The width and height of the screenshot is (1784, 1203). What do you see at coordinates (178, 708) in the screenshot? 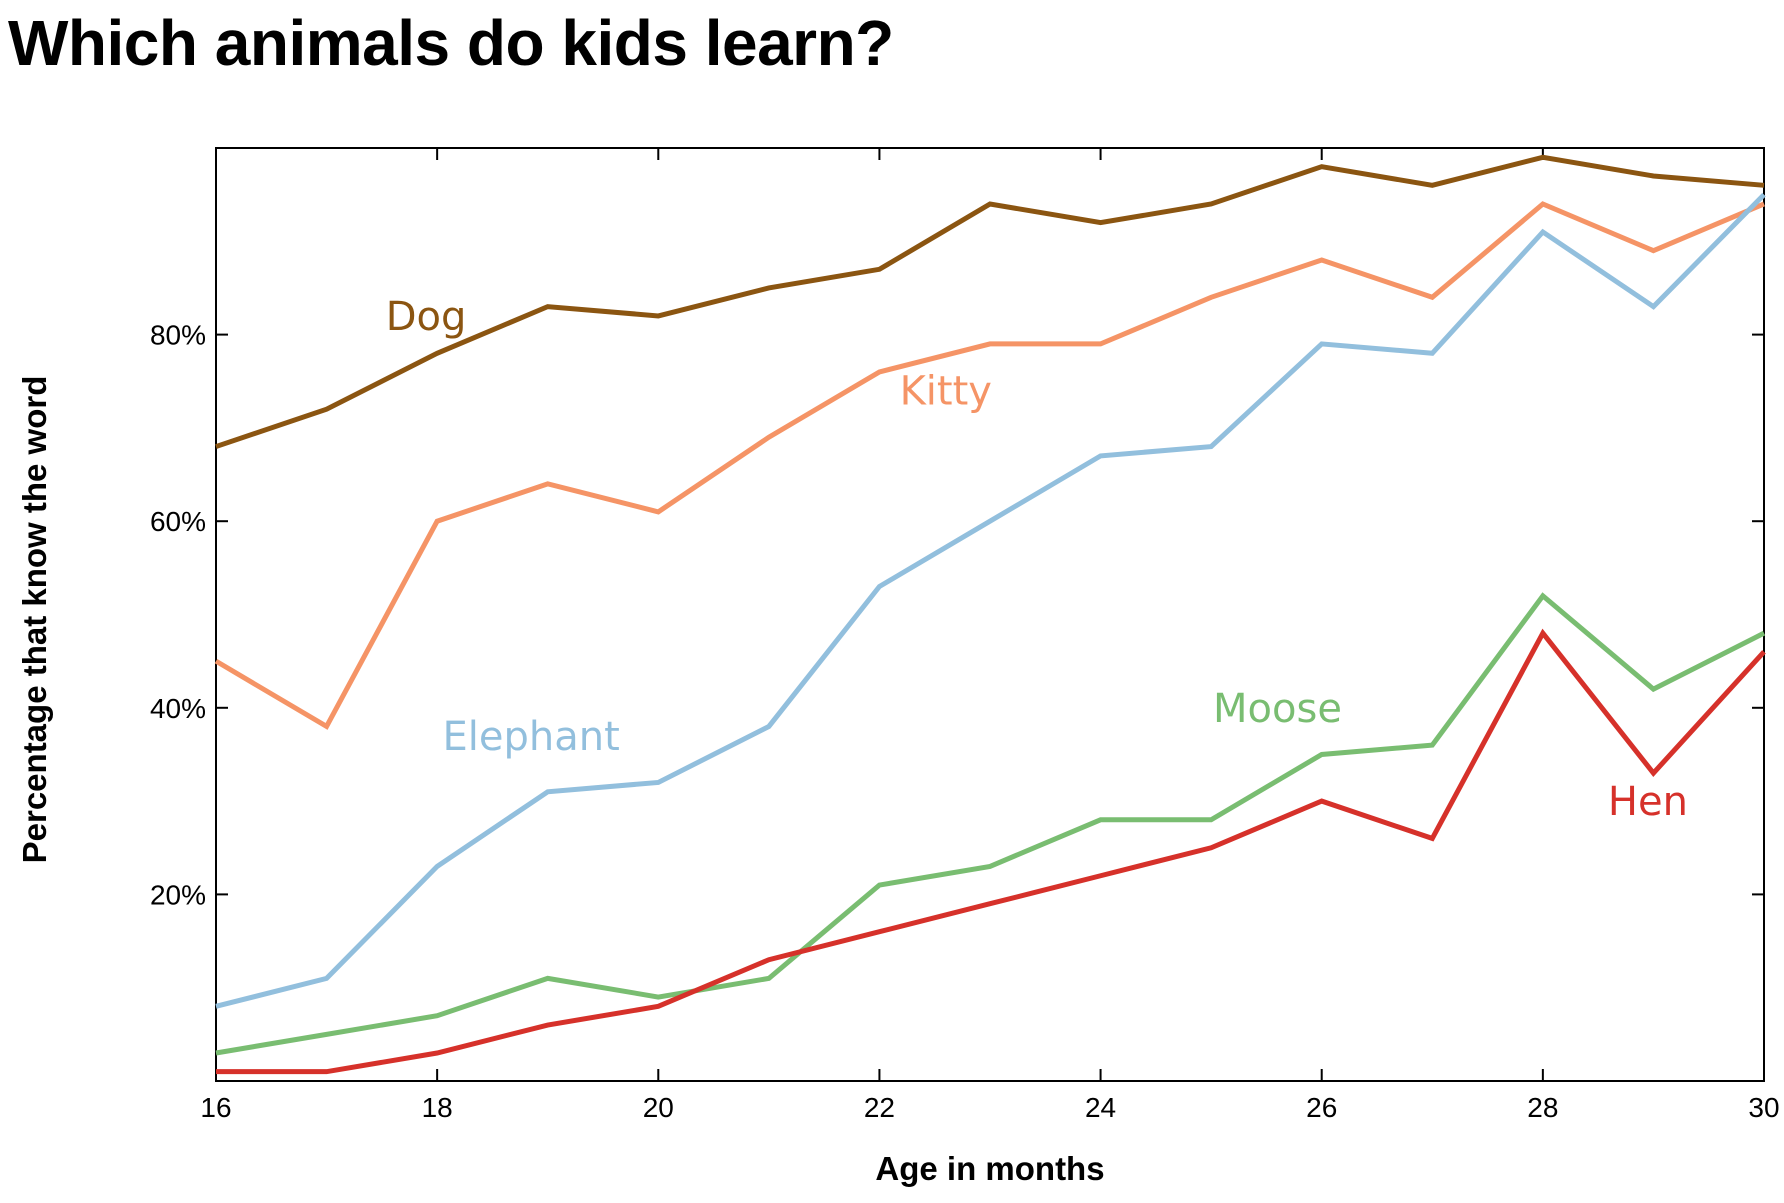
I see `y-tick-label: 40%` at bounding box center [178, 708].